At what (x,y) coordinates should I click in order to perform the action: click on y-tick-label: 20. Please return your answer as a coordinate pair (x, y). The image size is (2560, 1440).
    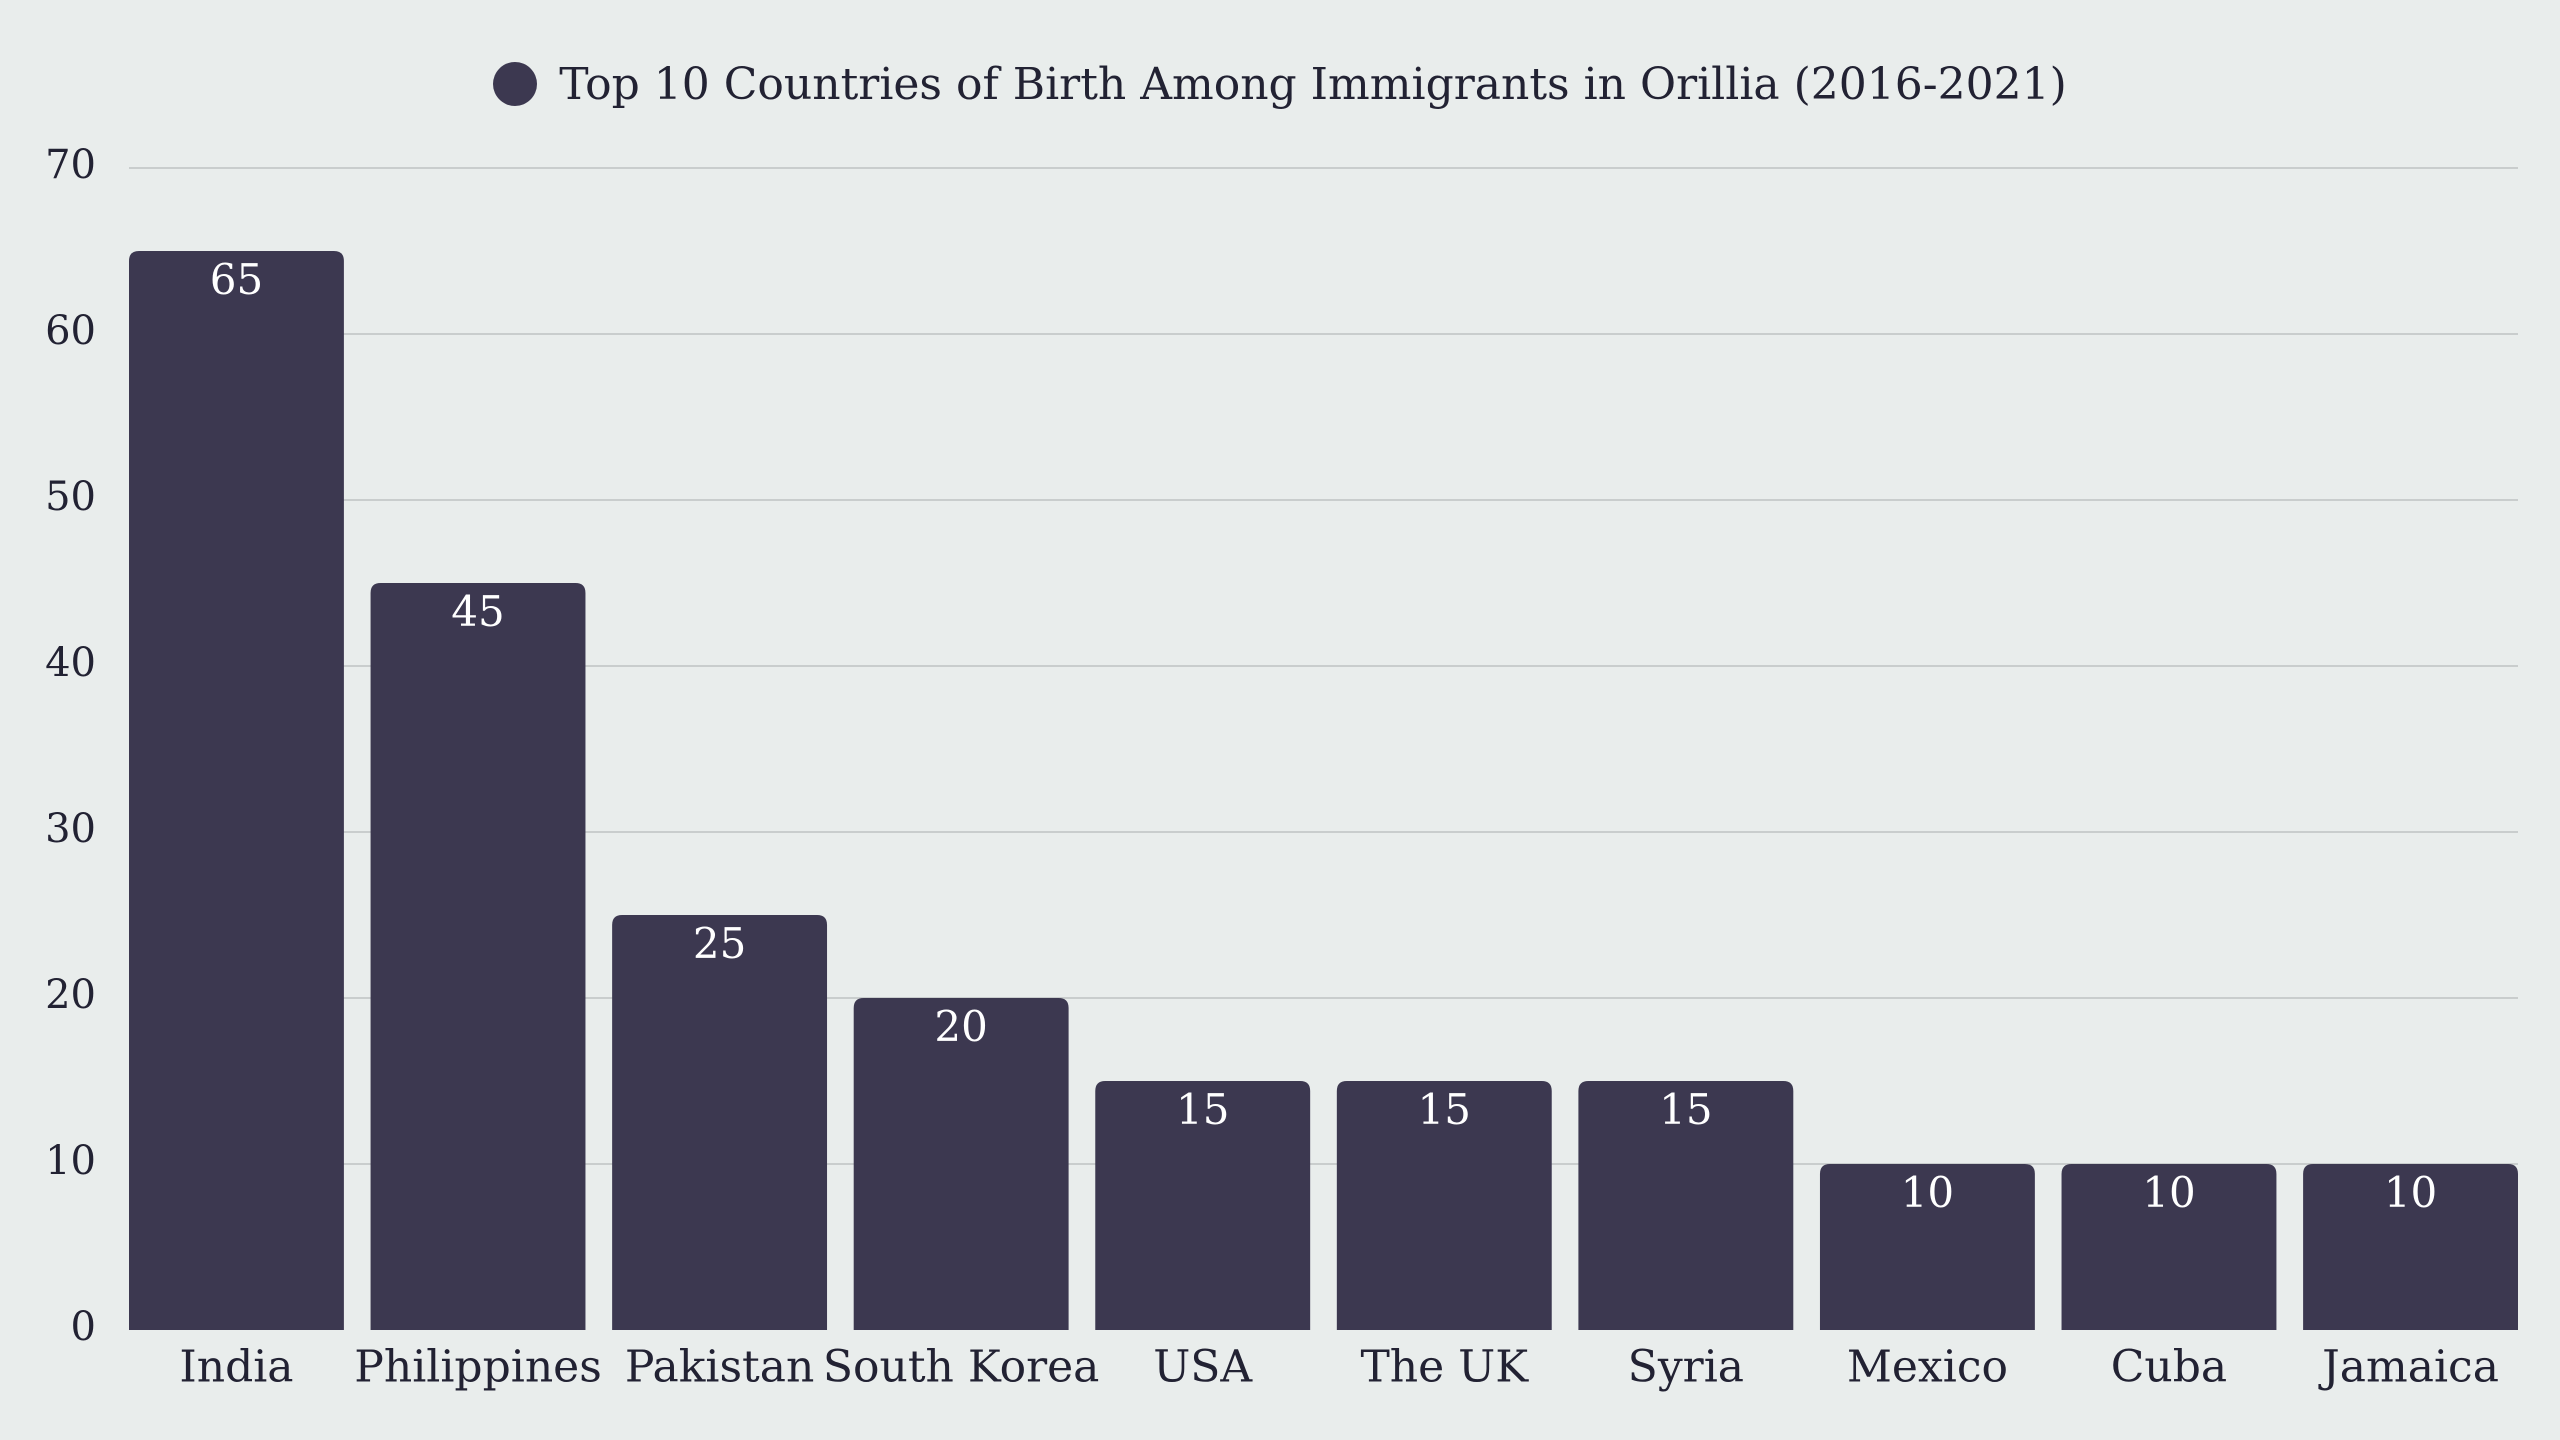
    Looking at the image, I should click on (70, 995).